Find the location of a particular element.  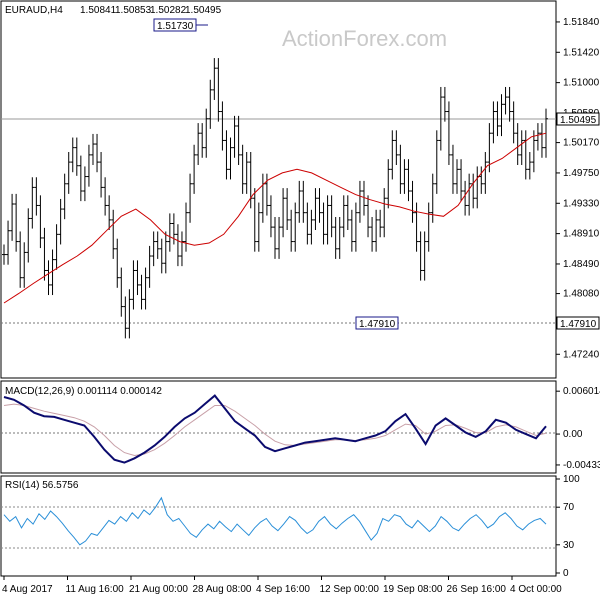

price-header-high: 1.50853 is located at coordinates (133, 10).